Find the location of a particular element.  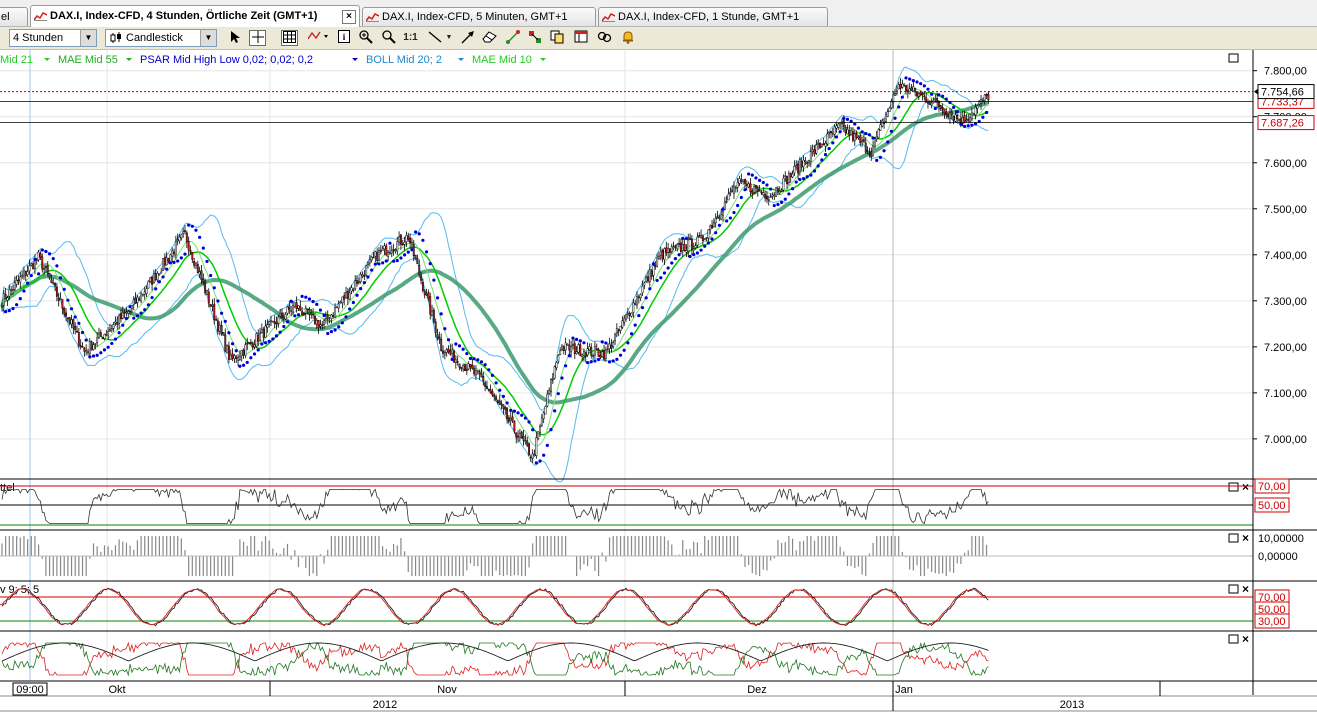

line-tool-icon is located at coordinates (434, 38).